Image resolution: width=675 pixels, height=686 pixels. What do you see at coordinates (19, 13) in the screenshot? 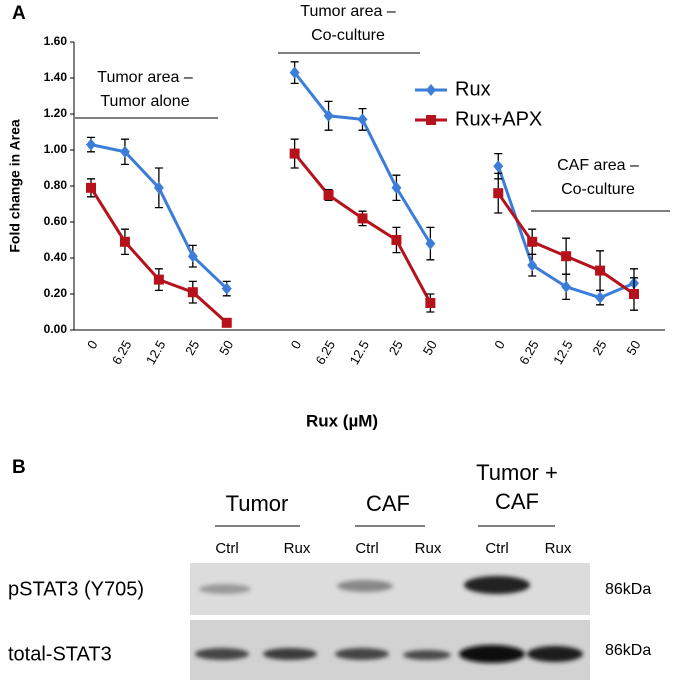
I see `panel-label: A` at bounding box center [19, 13].